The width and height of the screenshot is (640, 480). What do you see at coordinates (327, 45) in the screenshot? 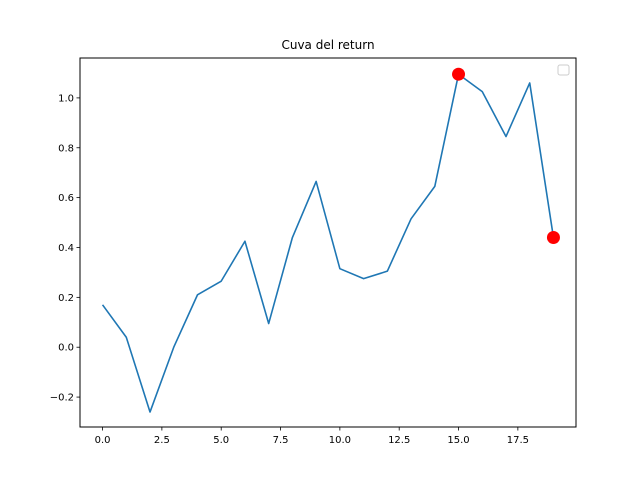
I see `chart-title: Cuva del return` at bounding box center [327, 45].